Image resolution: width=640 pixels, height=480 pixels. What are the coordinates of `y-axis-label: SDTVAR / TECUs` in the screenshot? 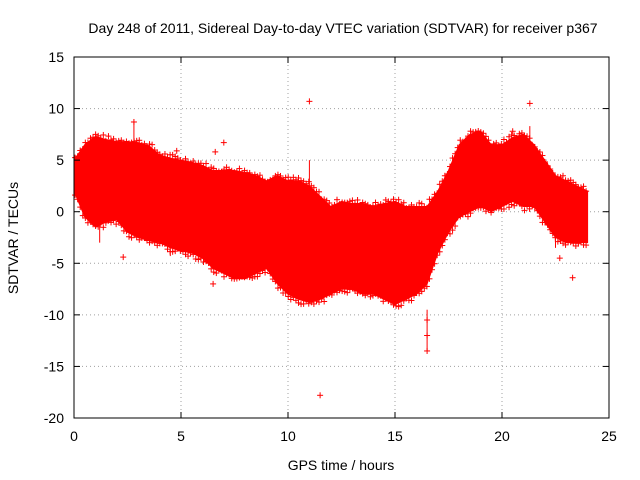 It's located at (13, 238).